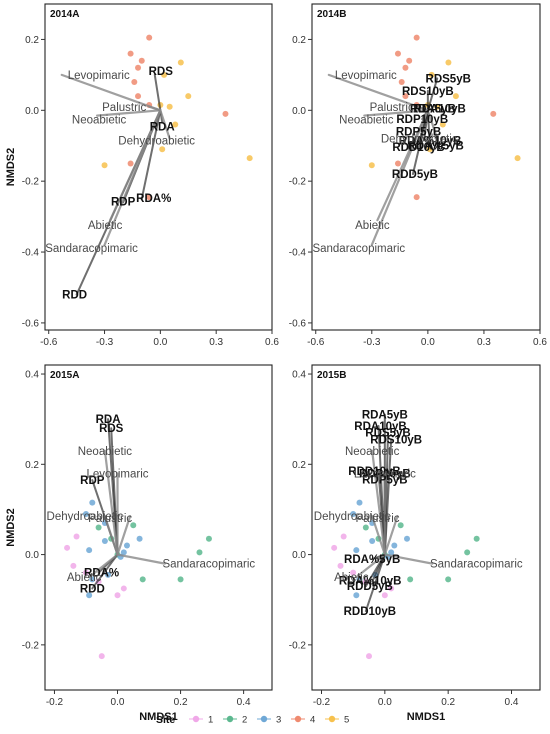  What do you see at coordinates (312, 720) in the screenshot?
I see `legend-label: 4` at bounding box center [312, 720].